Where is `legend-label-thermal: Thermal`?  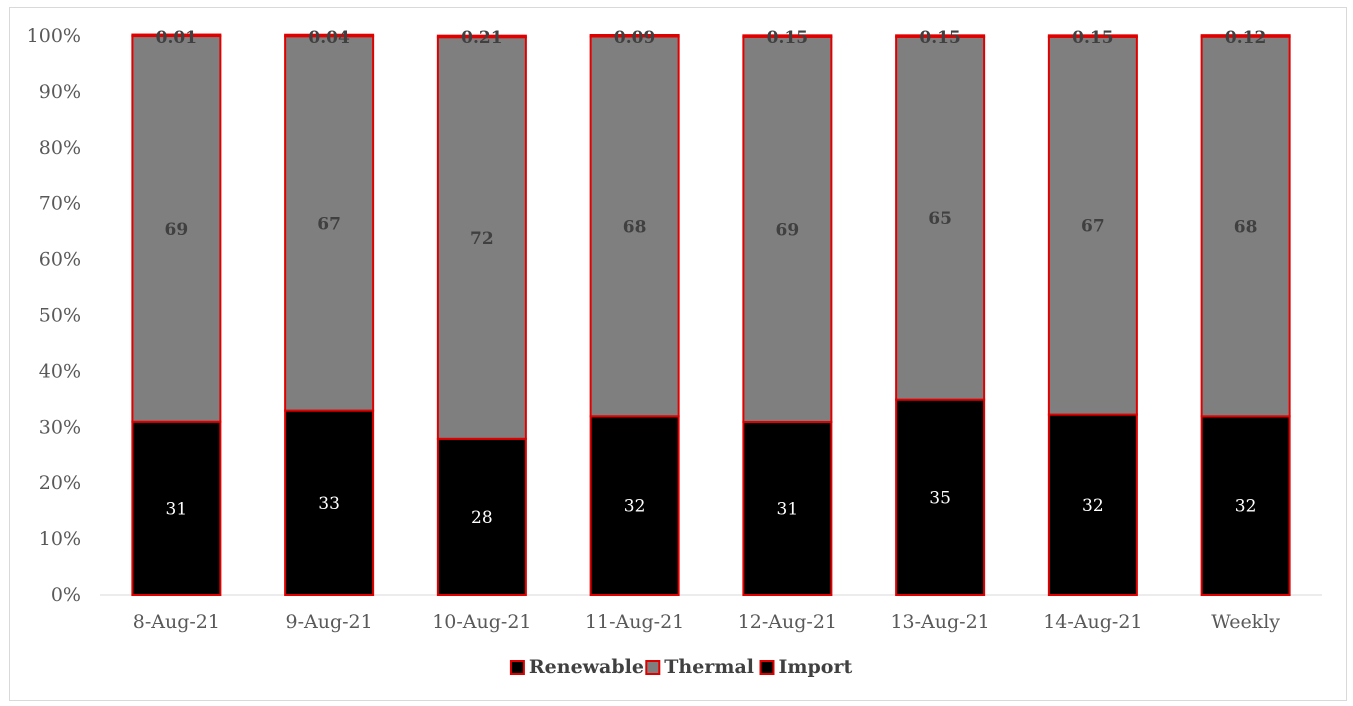
legend-label-thermal: Thermal is located at coordinates (709, 667).